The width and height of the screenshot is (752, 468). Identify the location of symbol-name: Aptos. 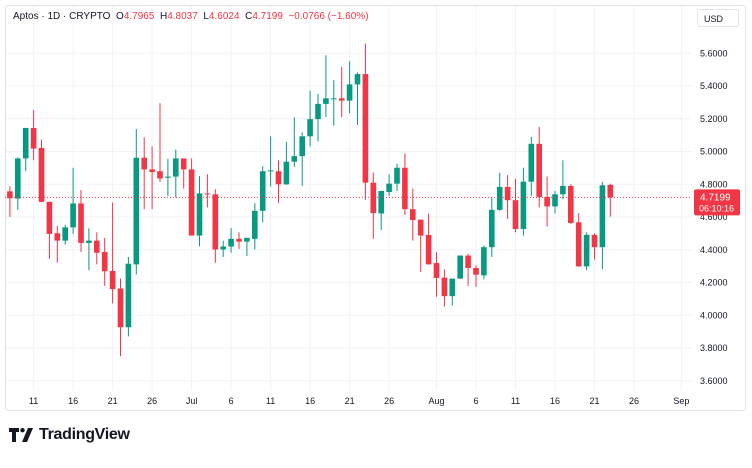
(26, 16).